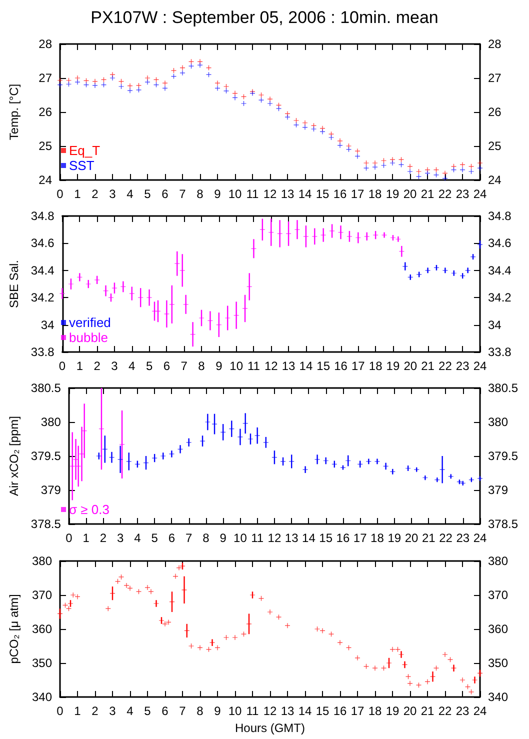 The image size is (529, 739). Describe the element at coordinates (495, 44) in the screenshot. I see `y2-tick-label: 28` at that location.